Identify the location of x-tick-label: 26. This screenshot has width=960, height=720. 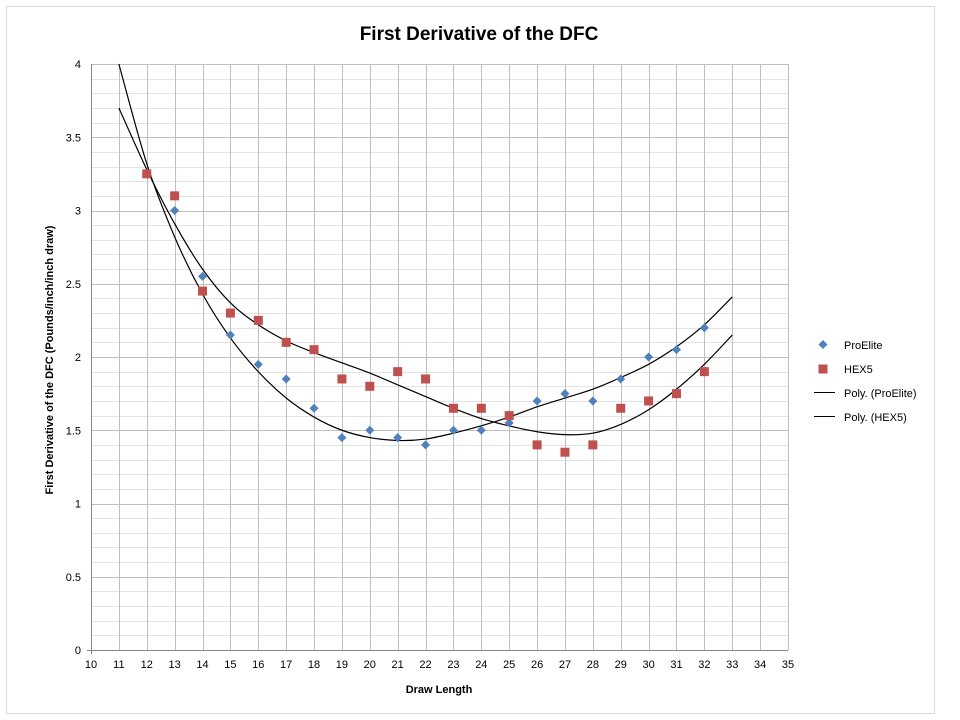
(537, 665).